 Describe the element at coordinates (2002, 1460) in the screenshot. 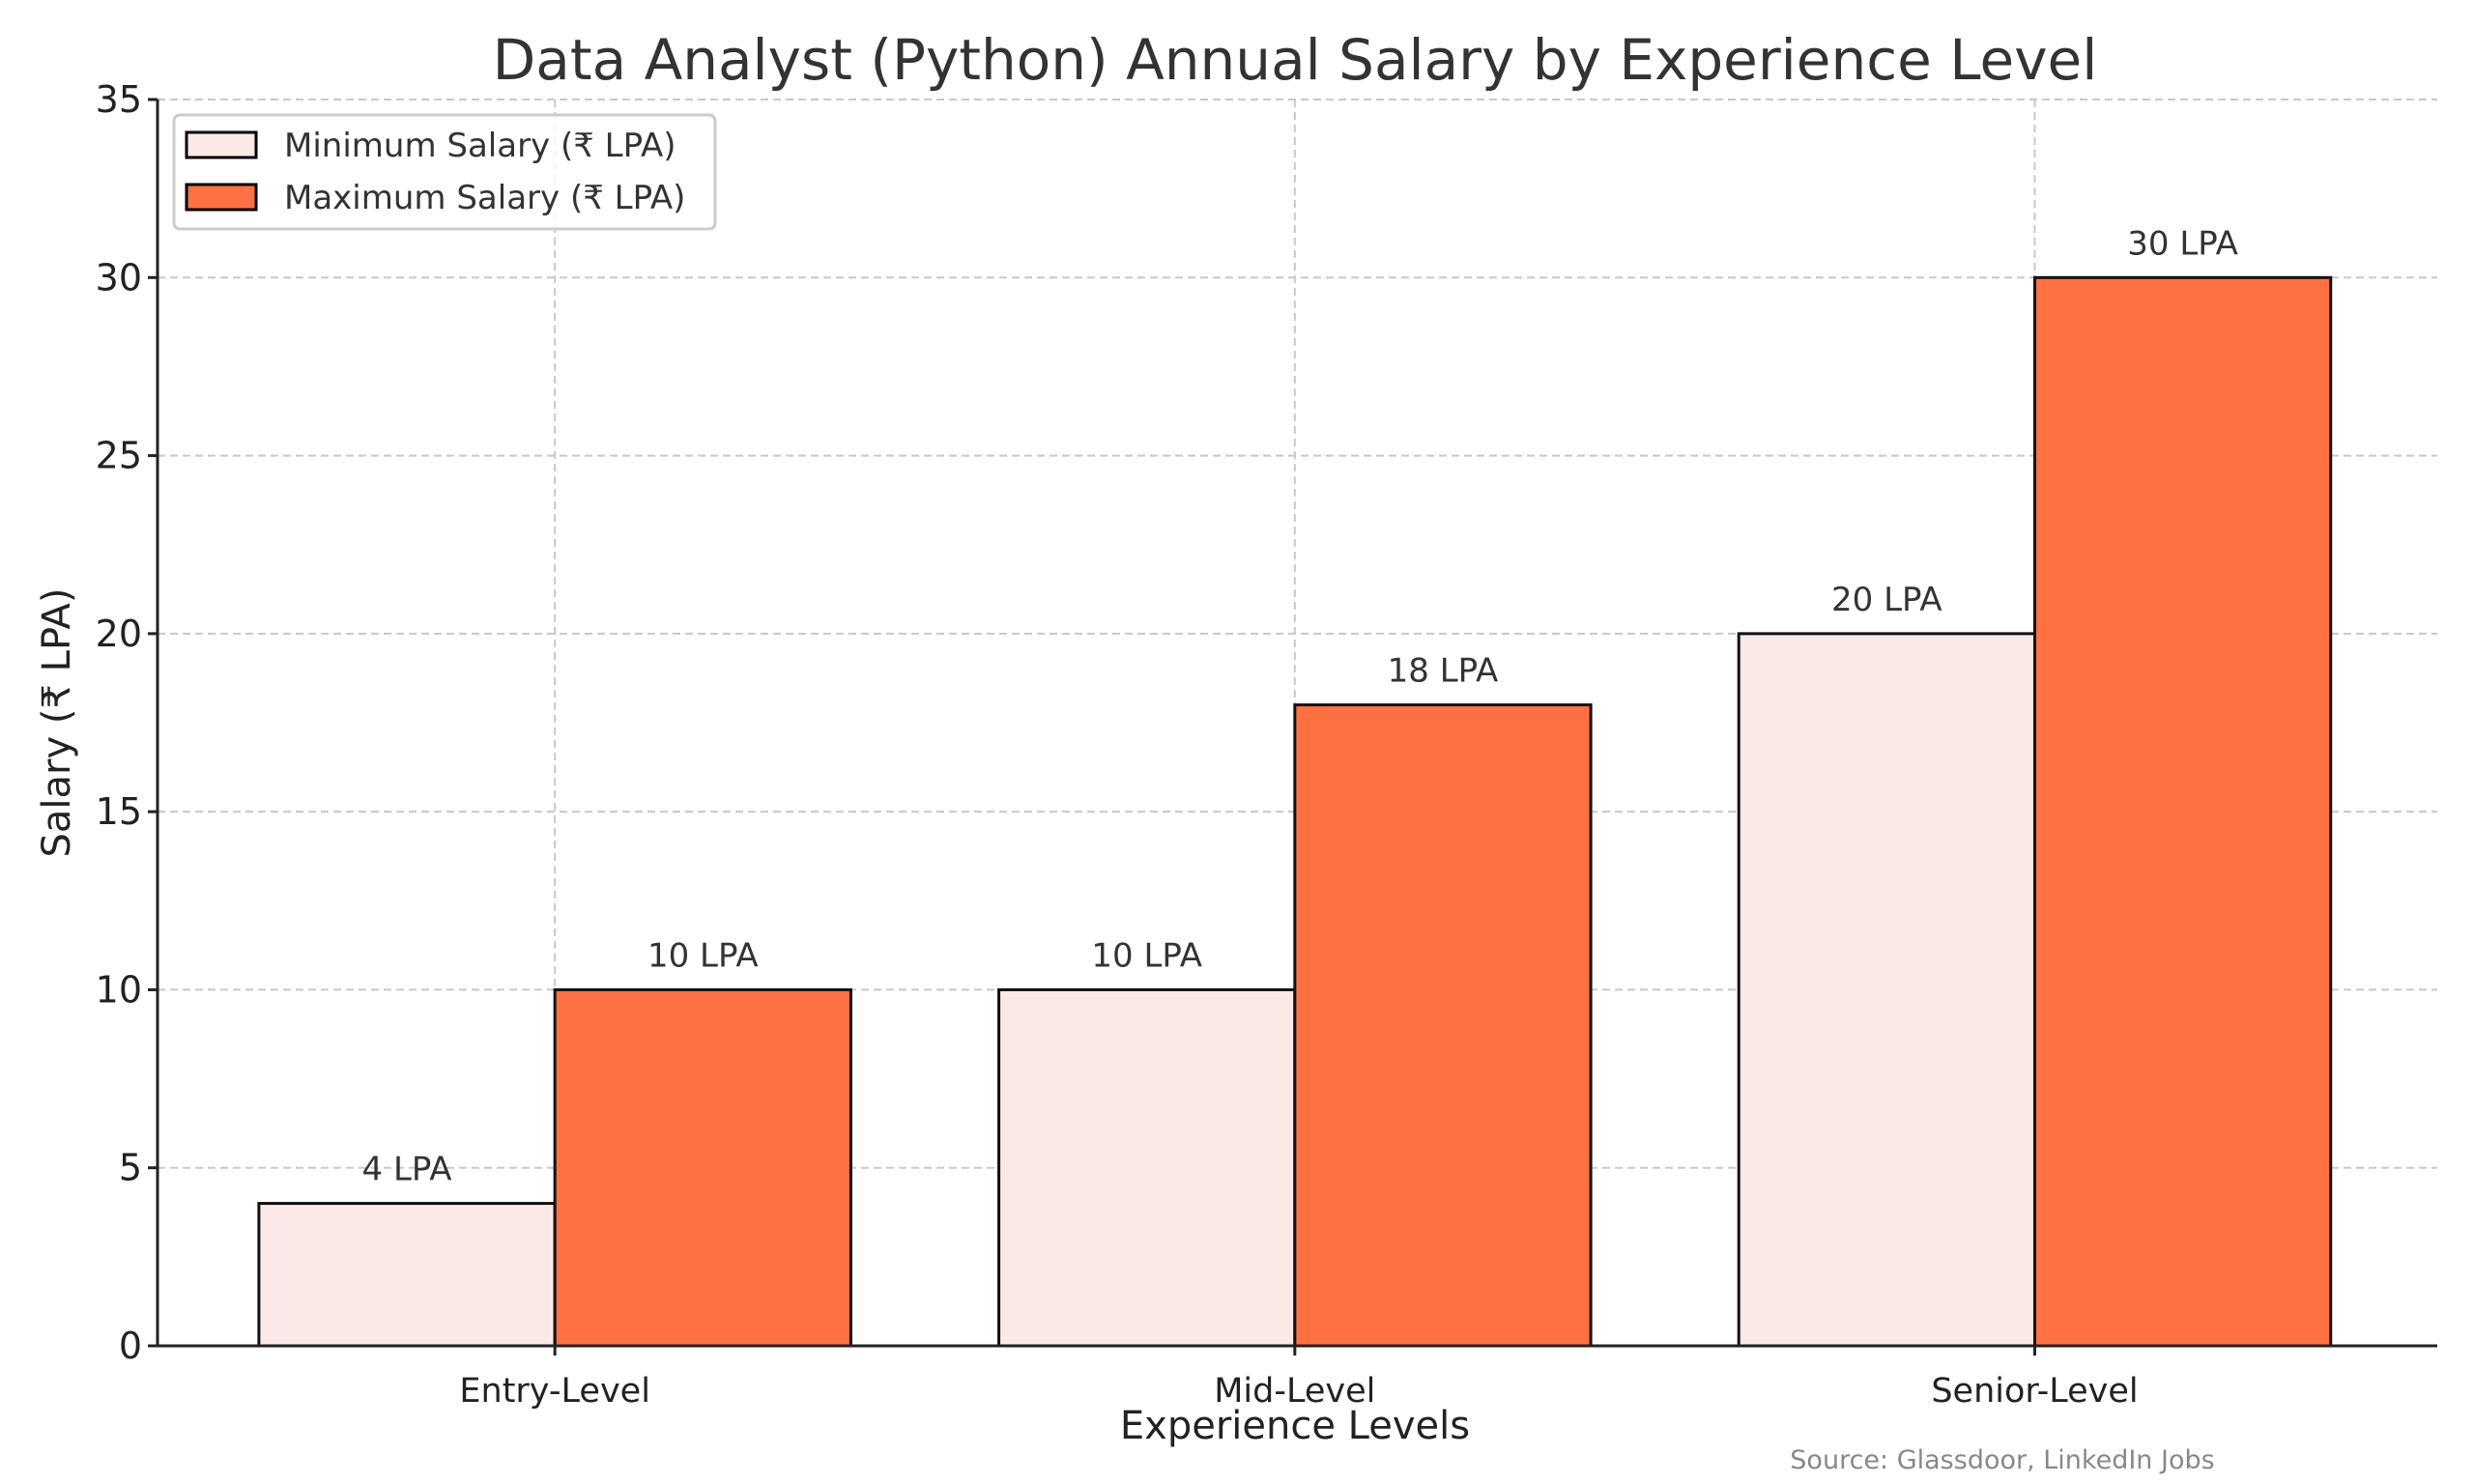

I see `source-note: Source: Glassdoor, LinkedIn Jobs` at that location.